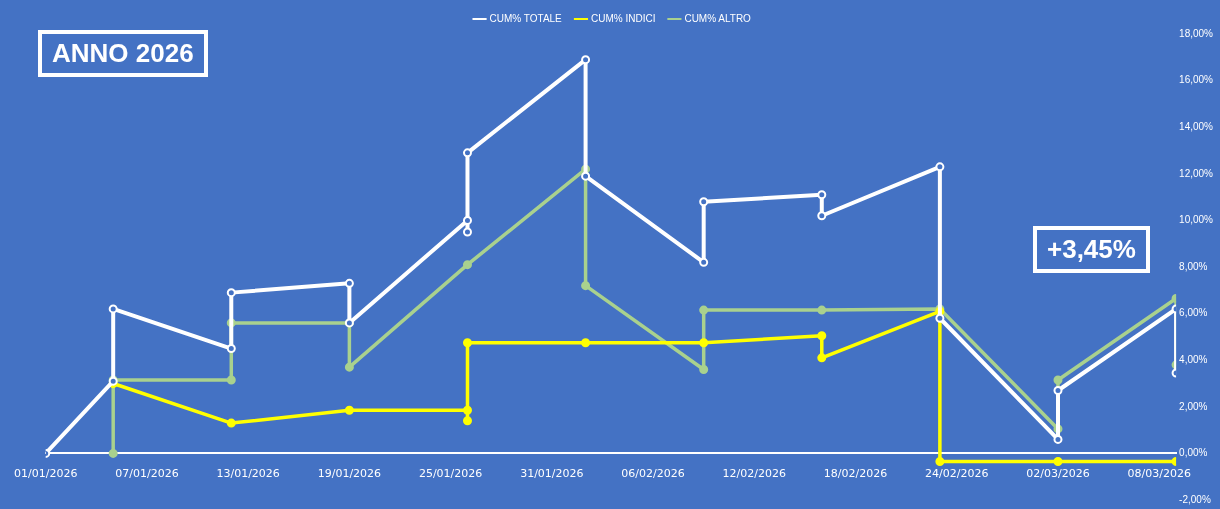 This screenshot has width=1220, height=509. What do you see at coordinates (123, 53) in the screenshot?
I see `annotation: ANNO 2026` at bounding box center [123, 53].